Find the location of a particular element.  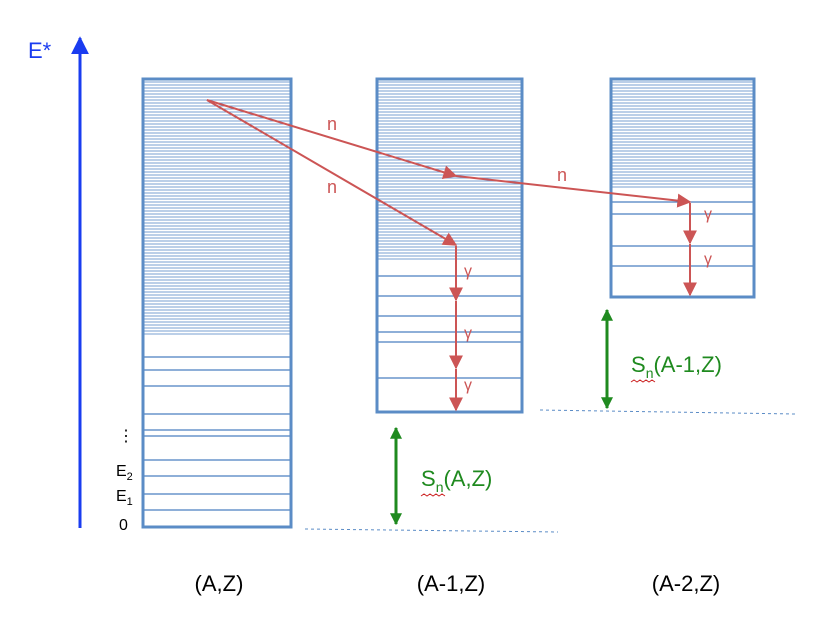

ground-state-ref-line-a1z is located at coordinates (431, 530).